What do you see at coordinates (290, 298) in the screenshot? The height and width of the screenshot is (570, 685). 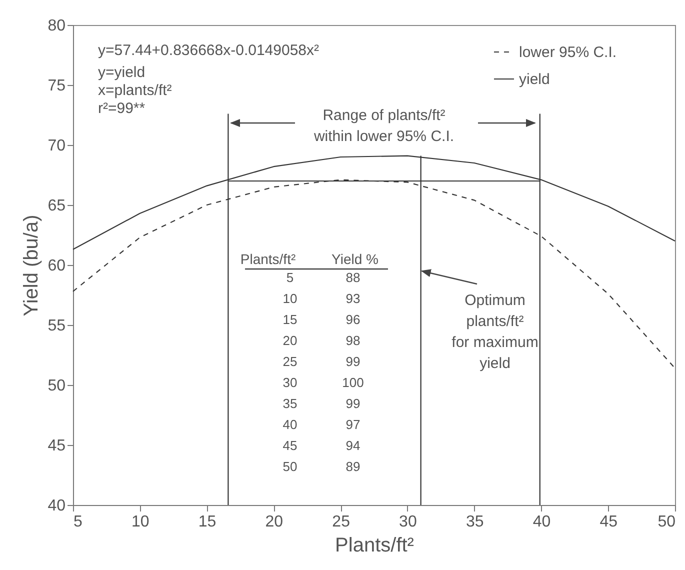 I see `annotation: 10` at bounding box center [290, 298].